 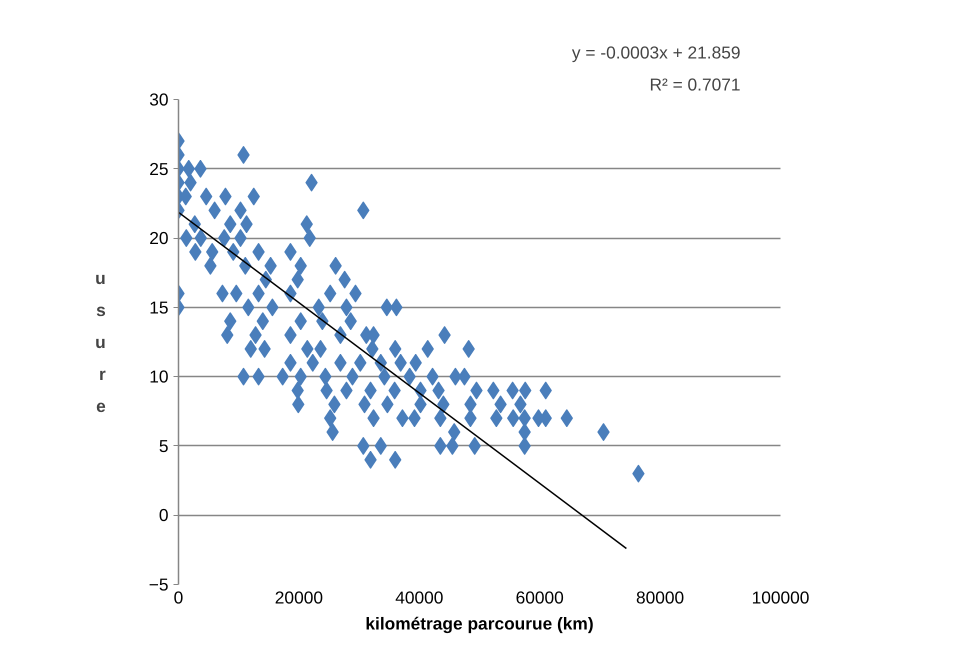 I want to click on y-tick-label: −5, so click(x=158, y=584).